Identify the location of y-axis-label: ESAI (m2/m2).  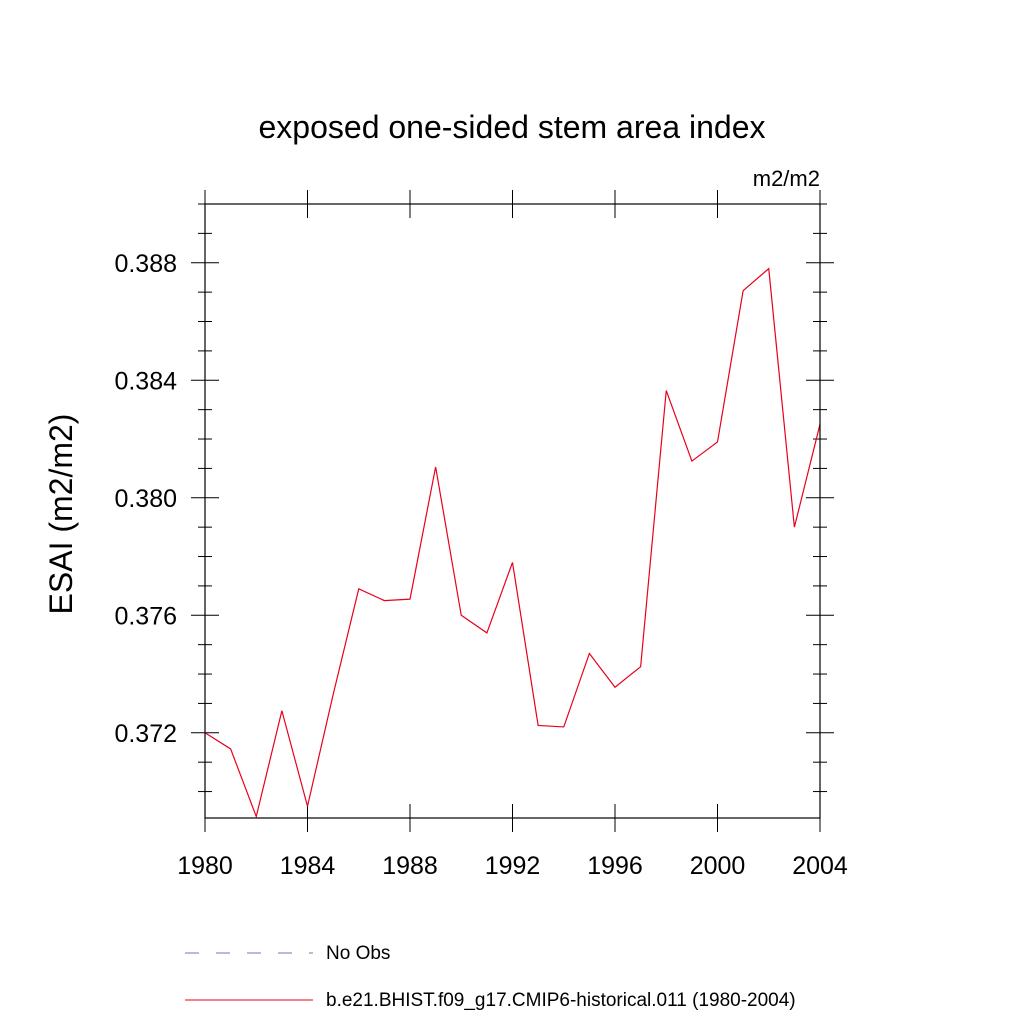
(61, 514).